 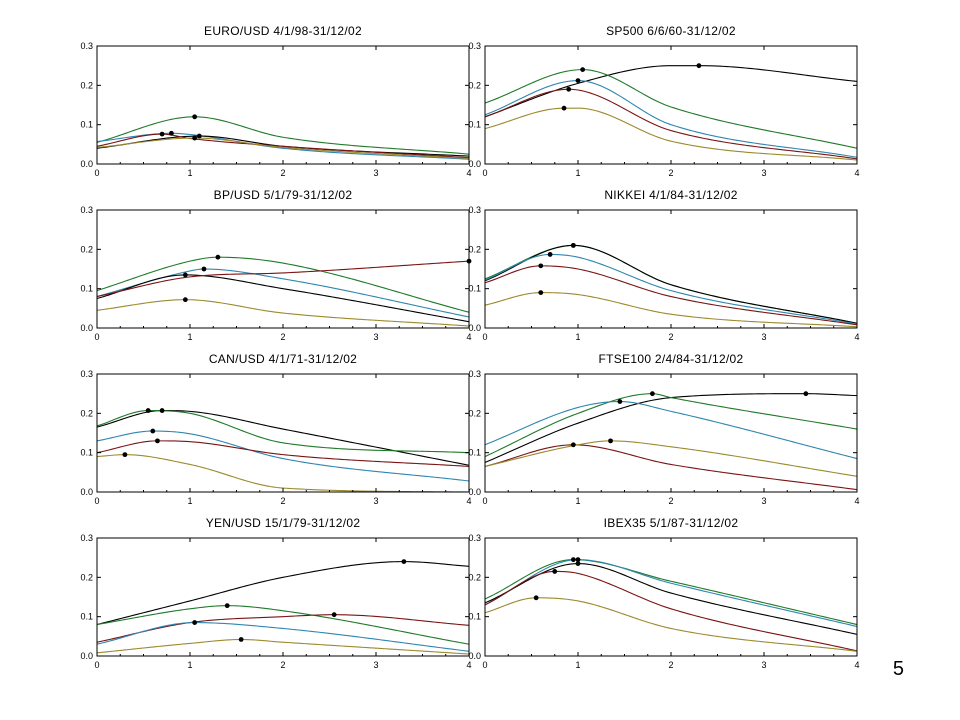 I want to click on panel-8: IBEX35 5/1/87-31/12/020 1 2 3 40.00.10.20.3, so click(x=663, y=593).